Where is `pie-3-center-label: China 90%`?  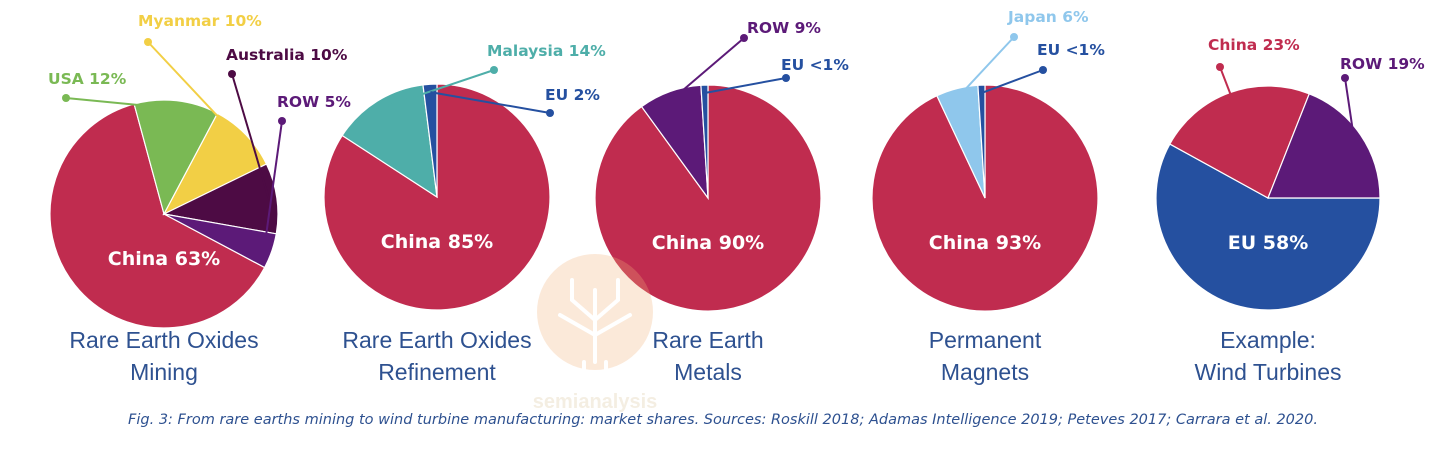
pie-3-center-label: China 90% is located at coordinates (708, 243).